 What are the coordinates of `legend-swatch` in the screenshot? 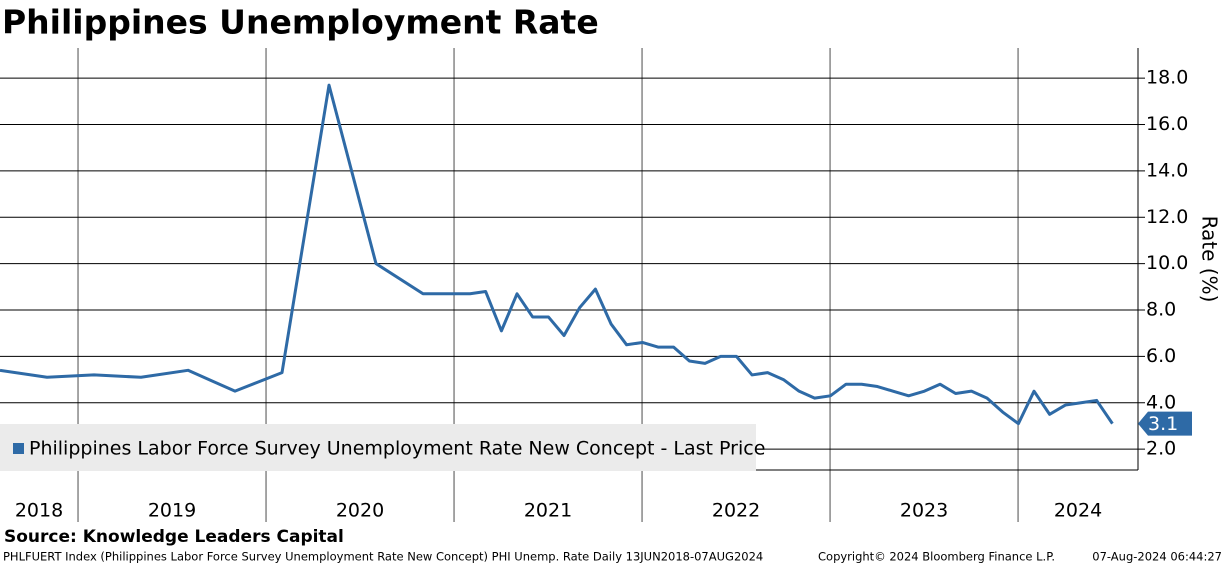 It's located at (18, 448).